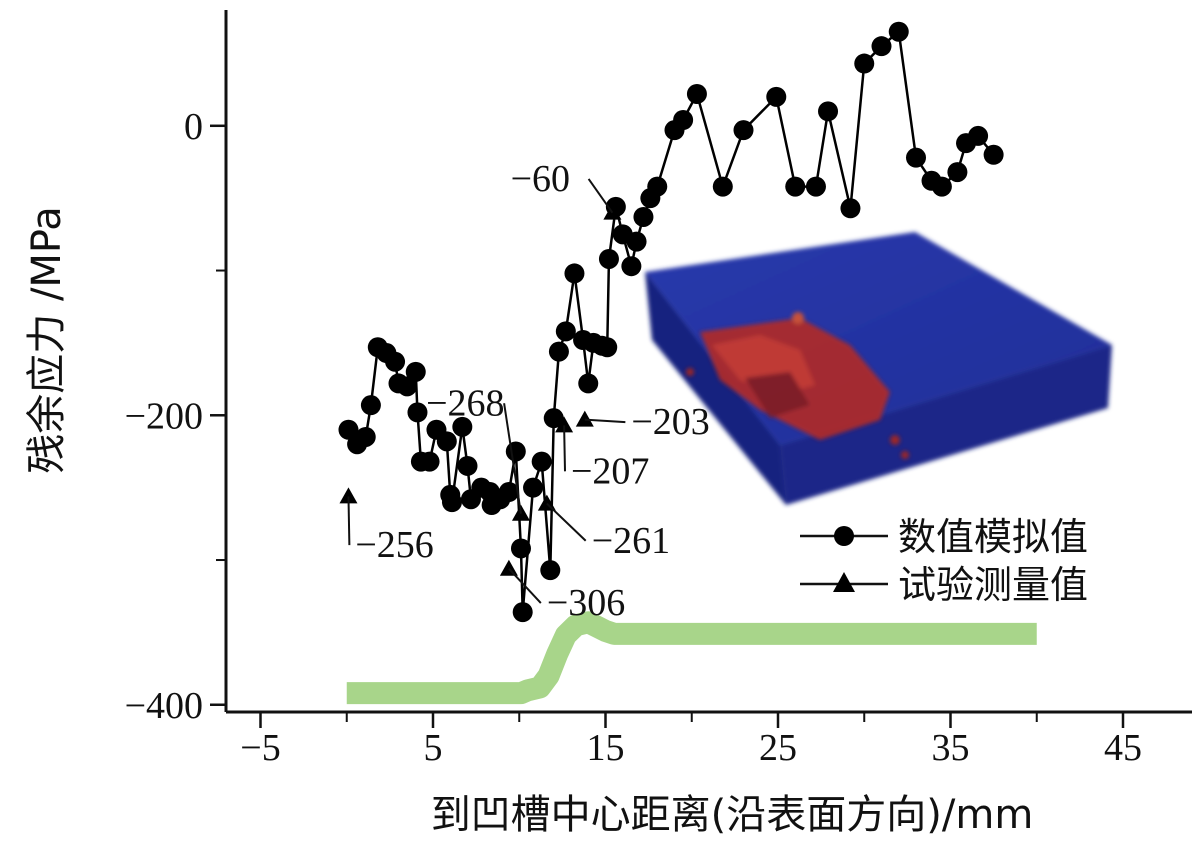 The image size is (1200, 849). I want to click on x-axis-label: 到凹槽中心距离(沿表面方向)/mm, so click(732, 815).